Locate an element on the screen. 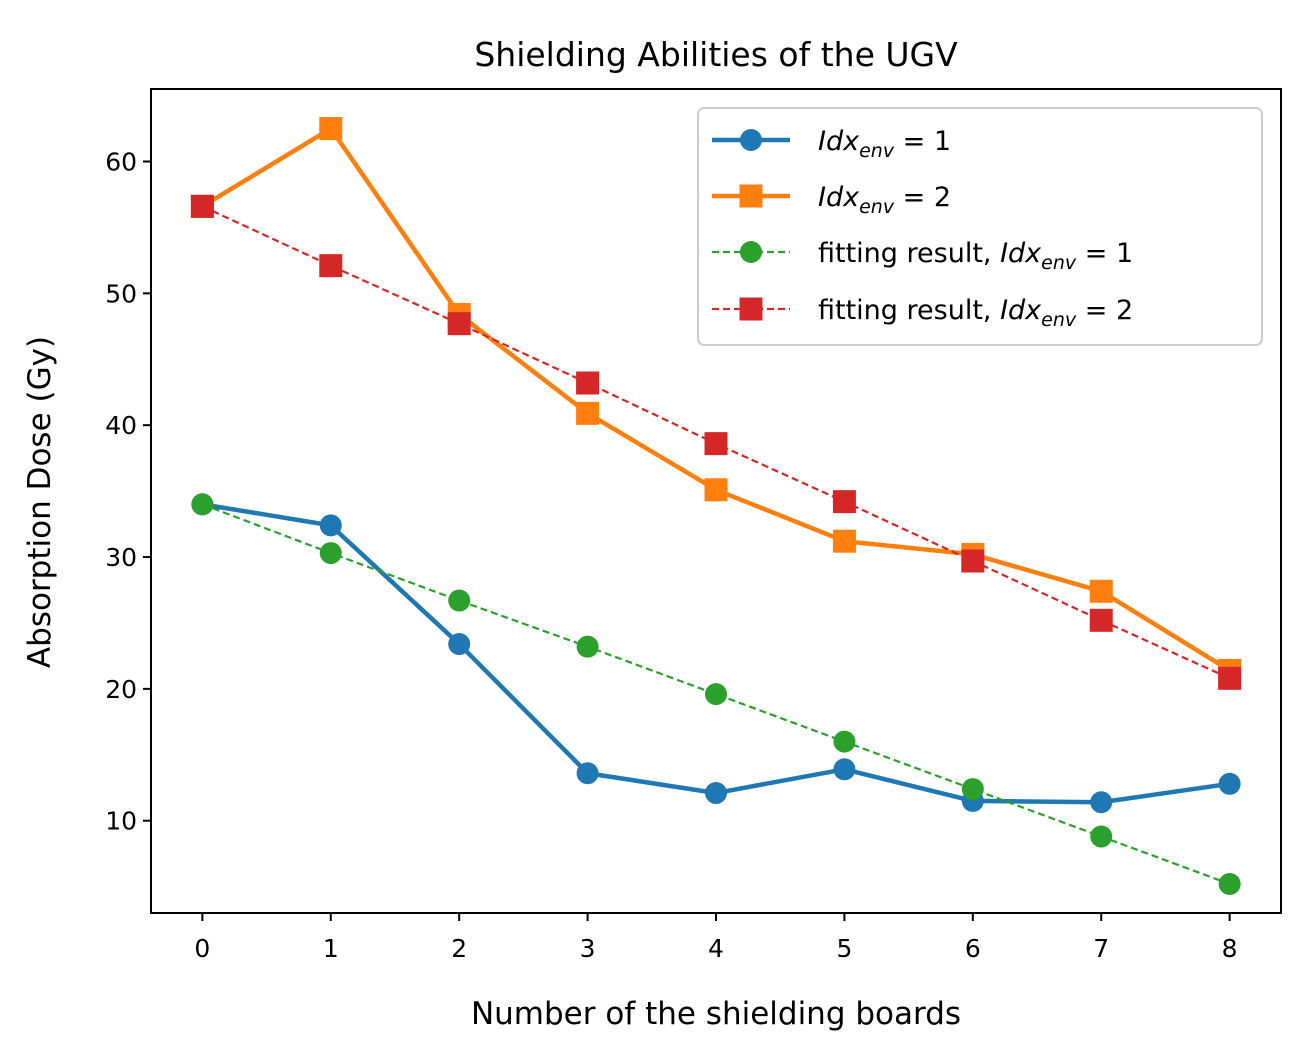  x-axis: 0 1 2 3 4 5 6 7 8 is located at coordinates (716, 938).